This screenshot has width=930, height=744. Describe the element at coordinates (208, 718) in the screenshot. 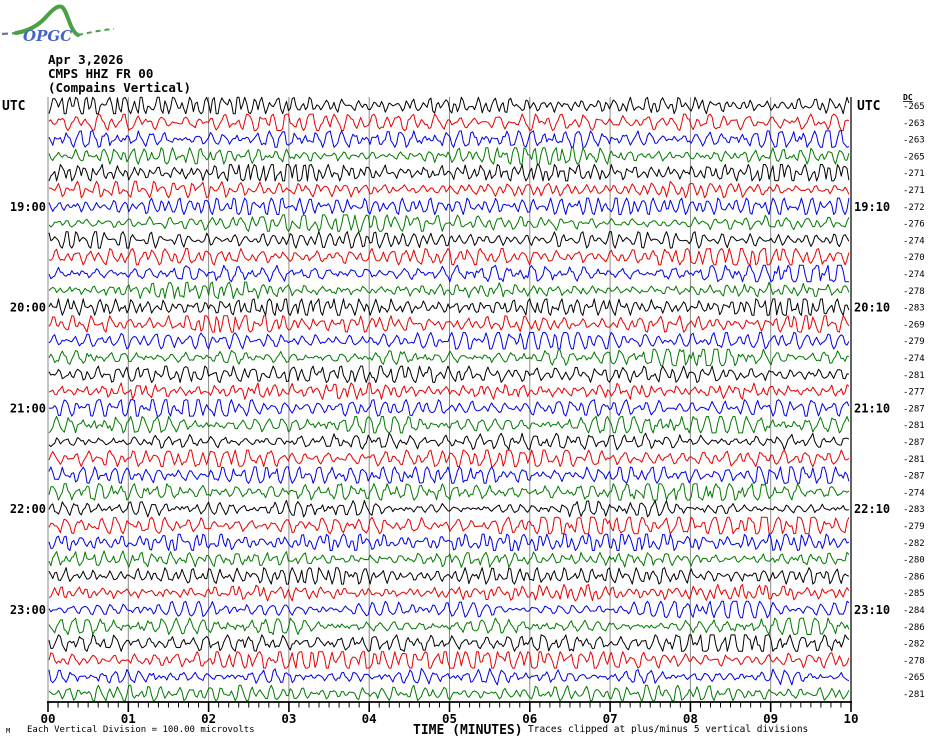

I see `x-tick-label: 02` at that location.